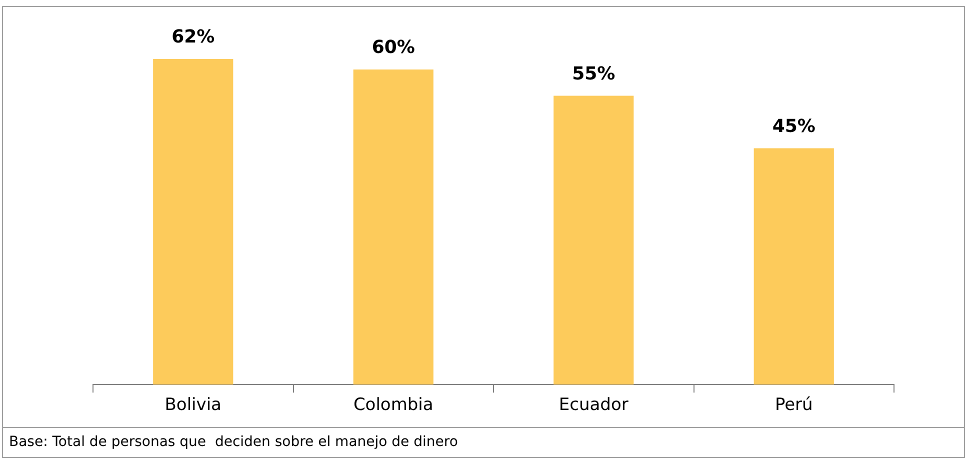 The image size is (968, 460). I want to click on data-label: 55%, so click(594, 73).